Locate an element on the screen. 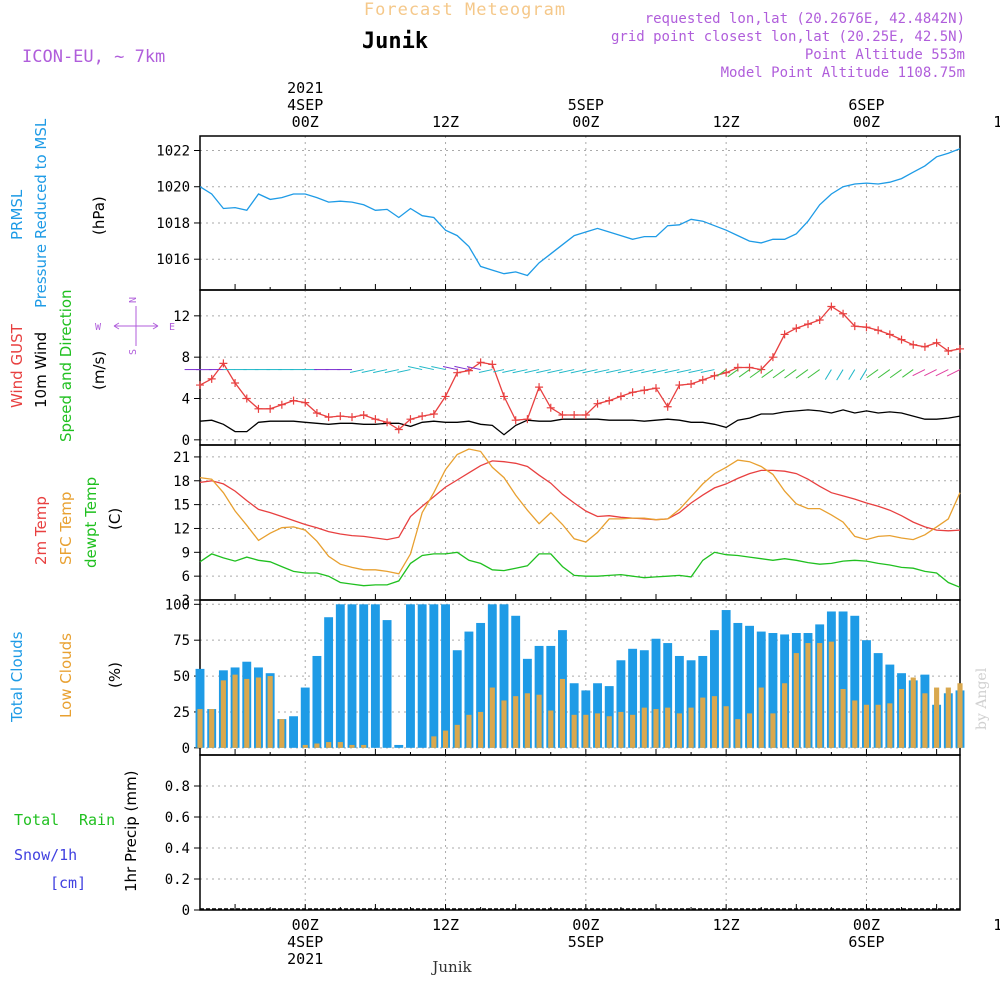 The image size is (1000, 1000). precip-snow-label: Snow/1h is located at coordinates (45, 855).